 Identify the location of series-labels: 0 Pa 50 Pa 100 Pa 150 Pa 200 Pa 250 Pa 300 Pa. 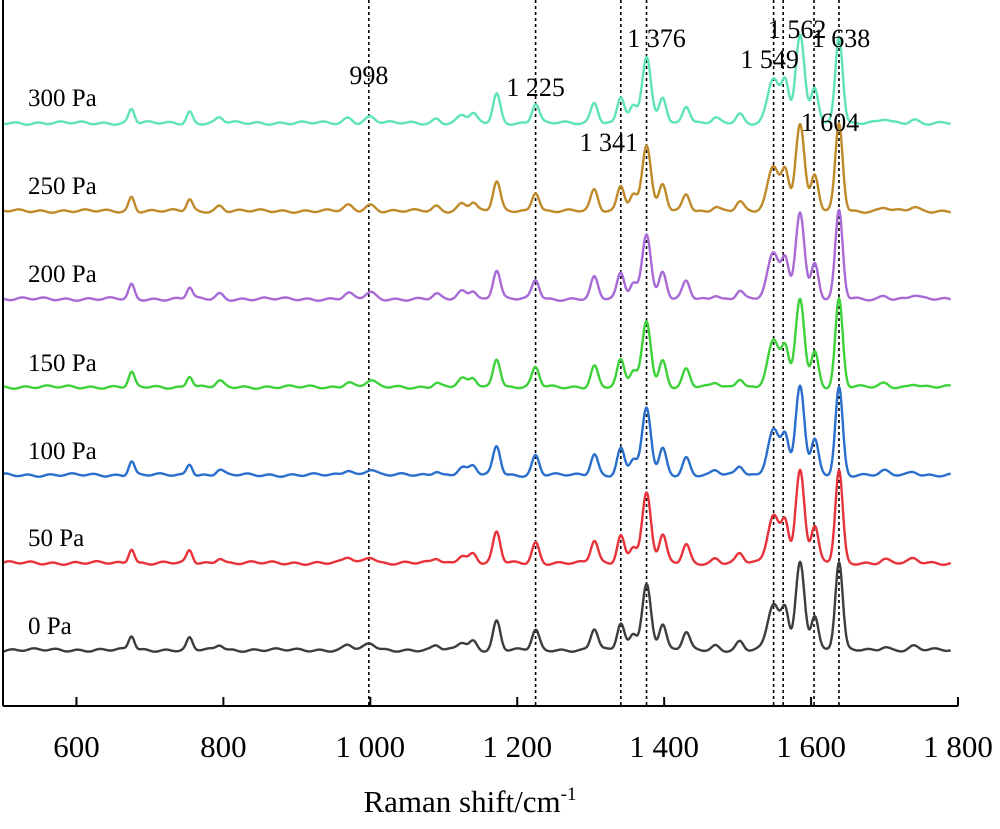
(62, 362).